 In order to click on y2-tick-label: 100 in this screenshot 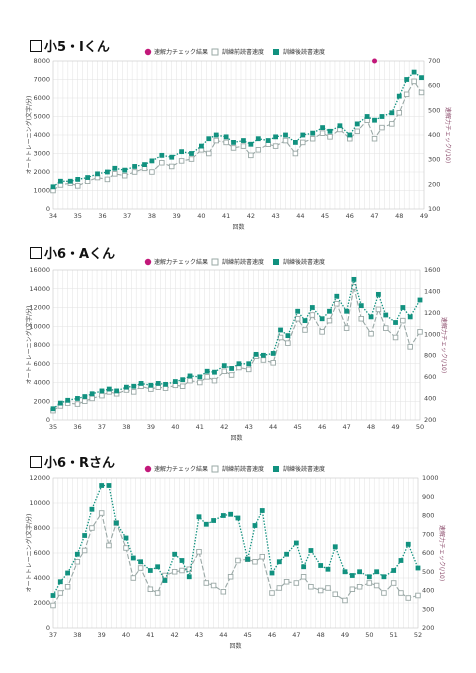, I will do `click(434, 209)`.